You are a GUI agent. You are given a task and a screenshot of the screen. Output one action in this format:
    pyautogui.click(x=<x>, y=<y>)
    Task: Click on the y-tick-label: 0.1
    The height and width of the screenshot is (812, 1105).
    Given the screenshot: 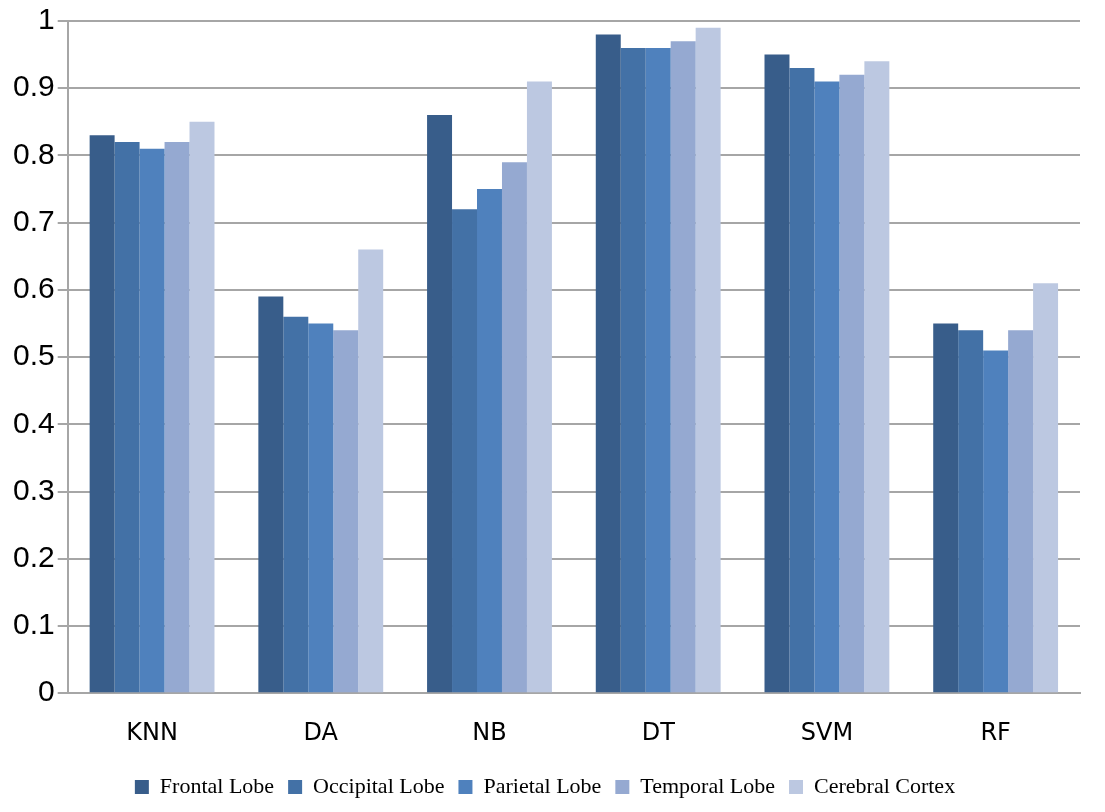 What is the action you would take?
    pyautogui.click(x=33, y=624)
    